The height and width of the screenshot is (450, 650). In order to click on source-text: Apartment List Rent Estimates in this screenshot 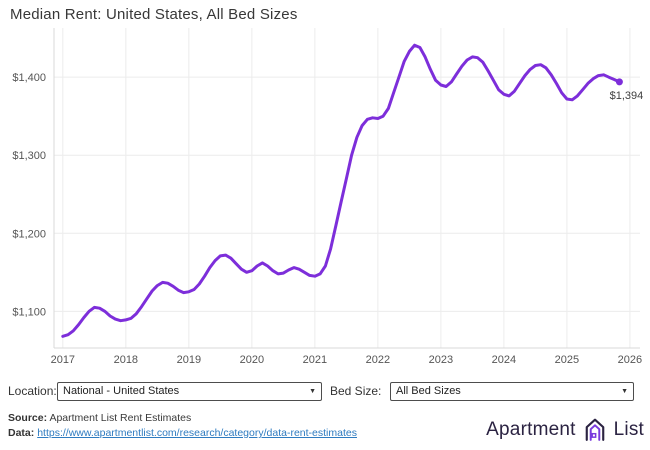, I will do `click(120, 418)`.